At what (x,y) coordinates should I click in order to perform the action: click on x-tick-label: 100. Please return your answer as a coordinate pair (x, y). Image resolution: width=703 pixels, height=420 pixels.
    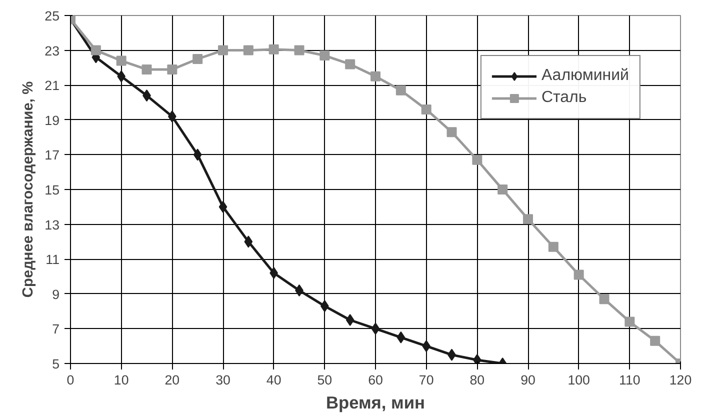
    Looking at the image, I should click on (579, 380).